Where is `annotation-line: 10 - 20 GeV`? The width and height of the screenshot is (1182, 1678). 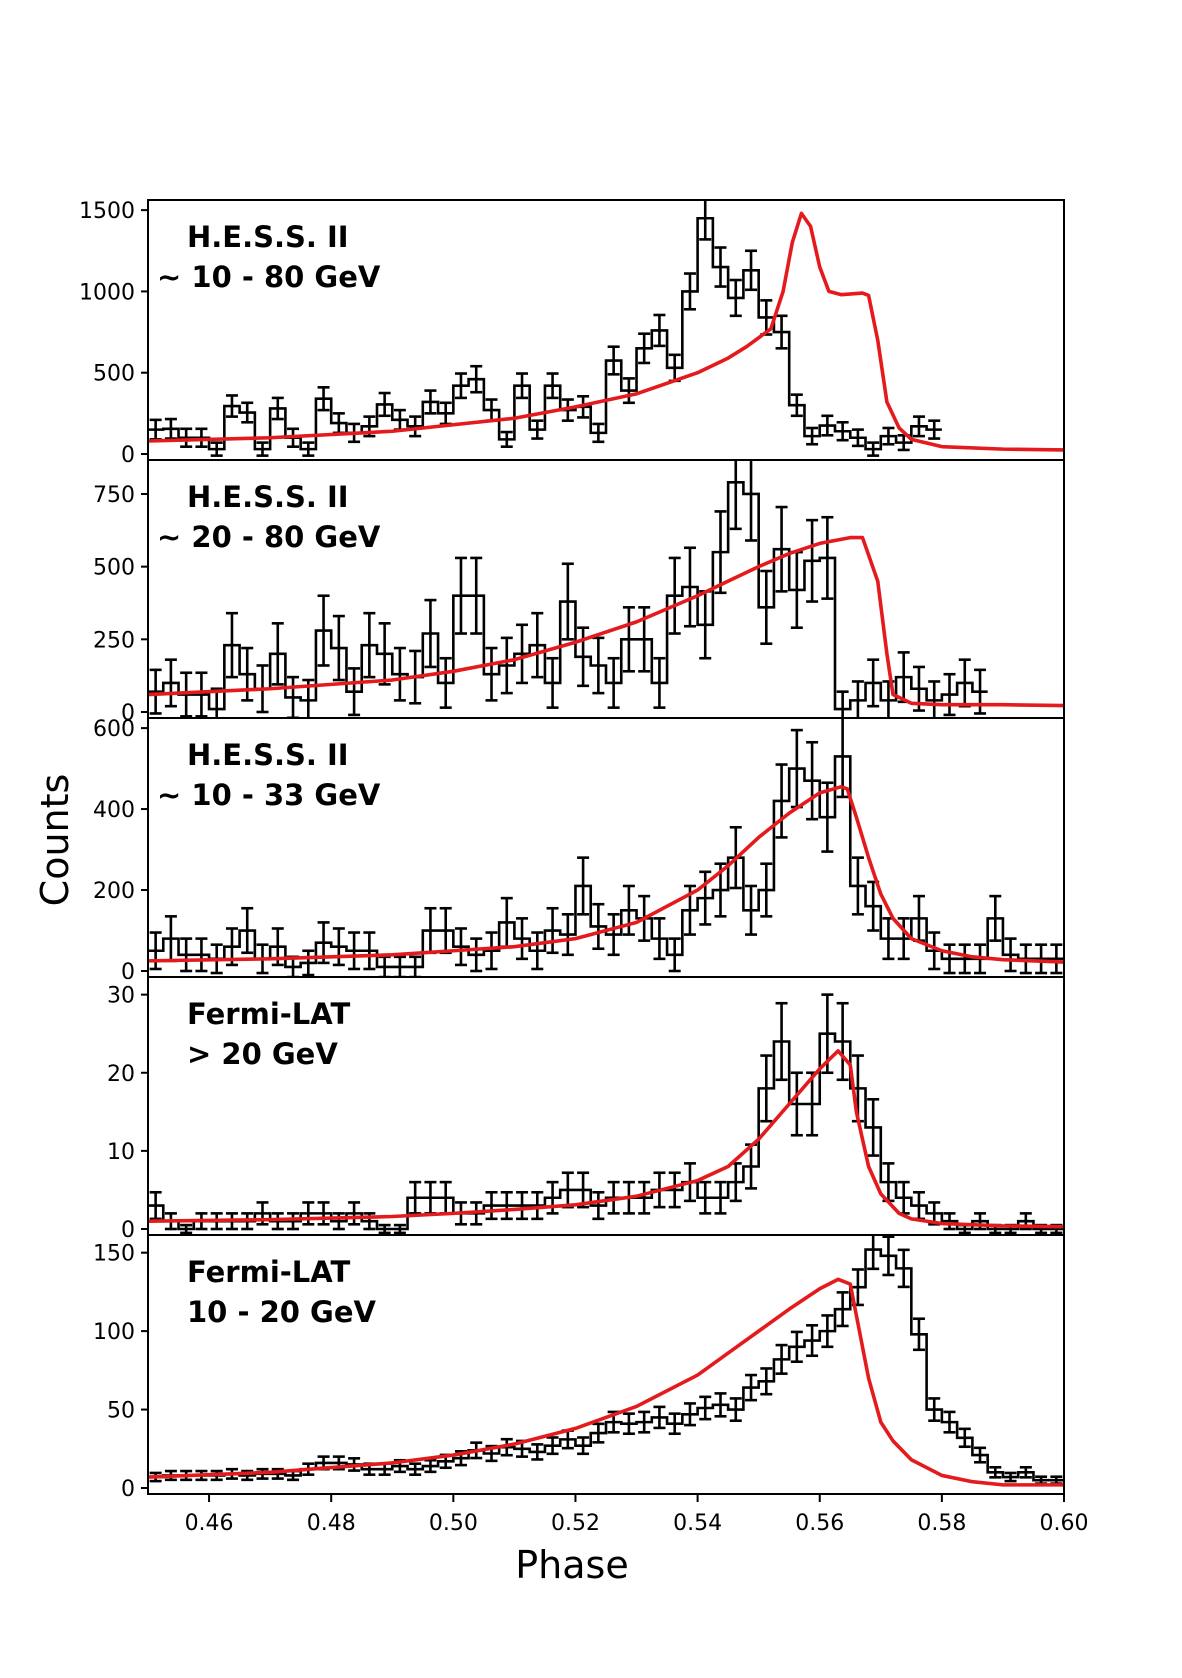
annotation-line: 10 - 20 GeV is located at coordinates (282, 1312).